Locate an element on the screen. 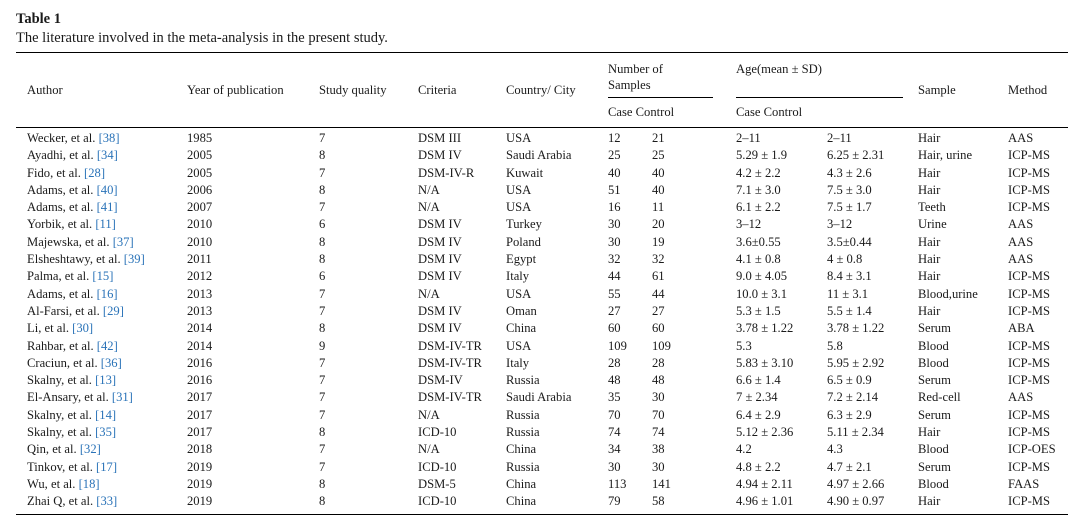 The image size is (1080, 527). author-name: Zhai Q, et al. is located at coordinates (60, 501).